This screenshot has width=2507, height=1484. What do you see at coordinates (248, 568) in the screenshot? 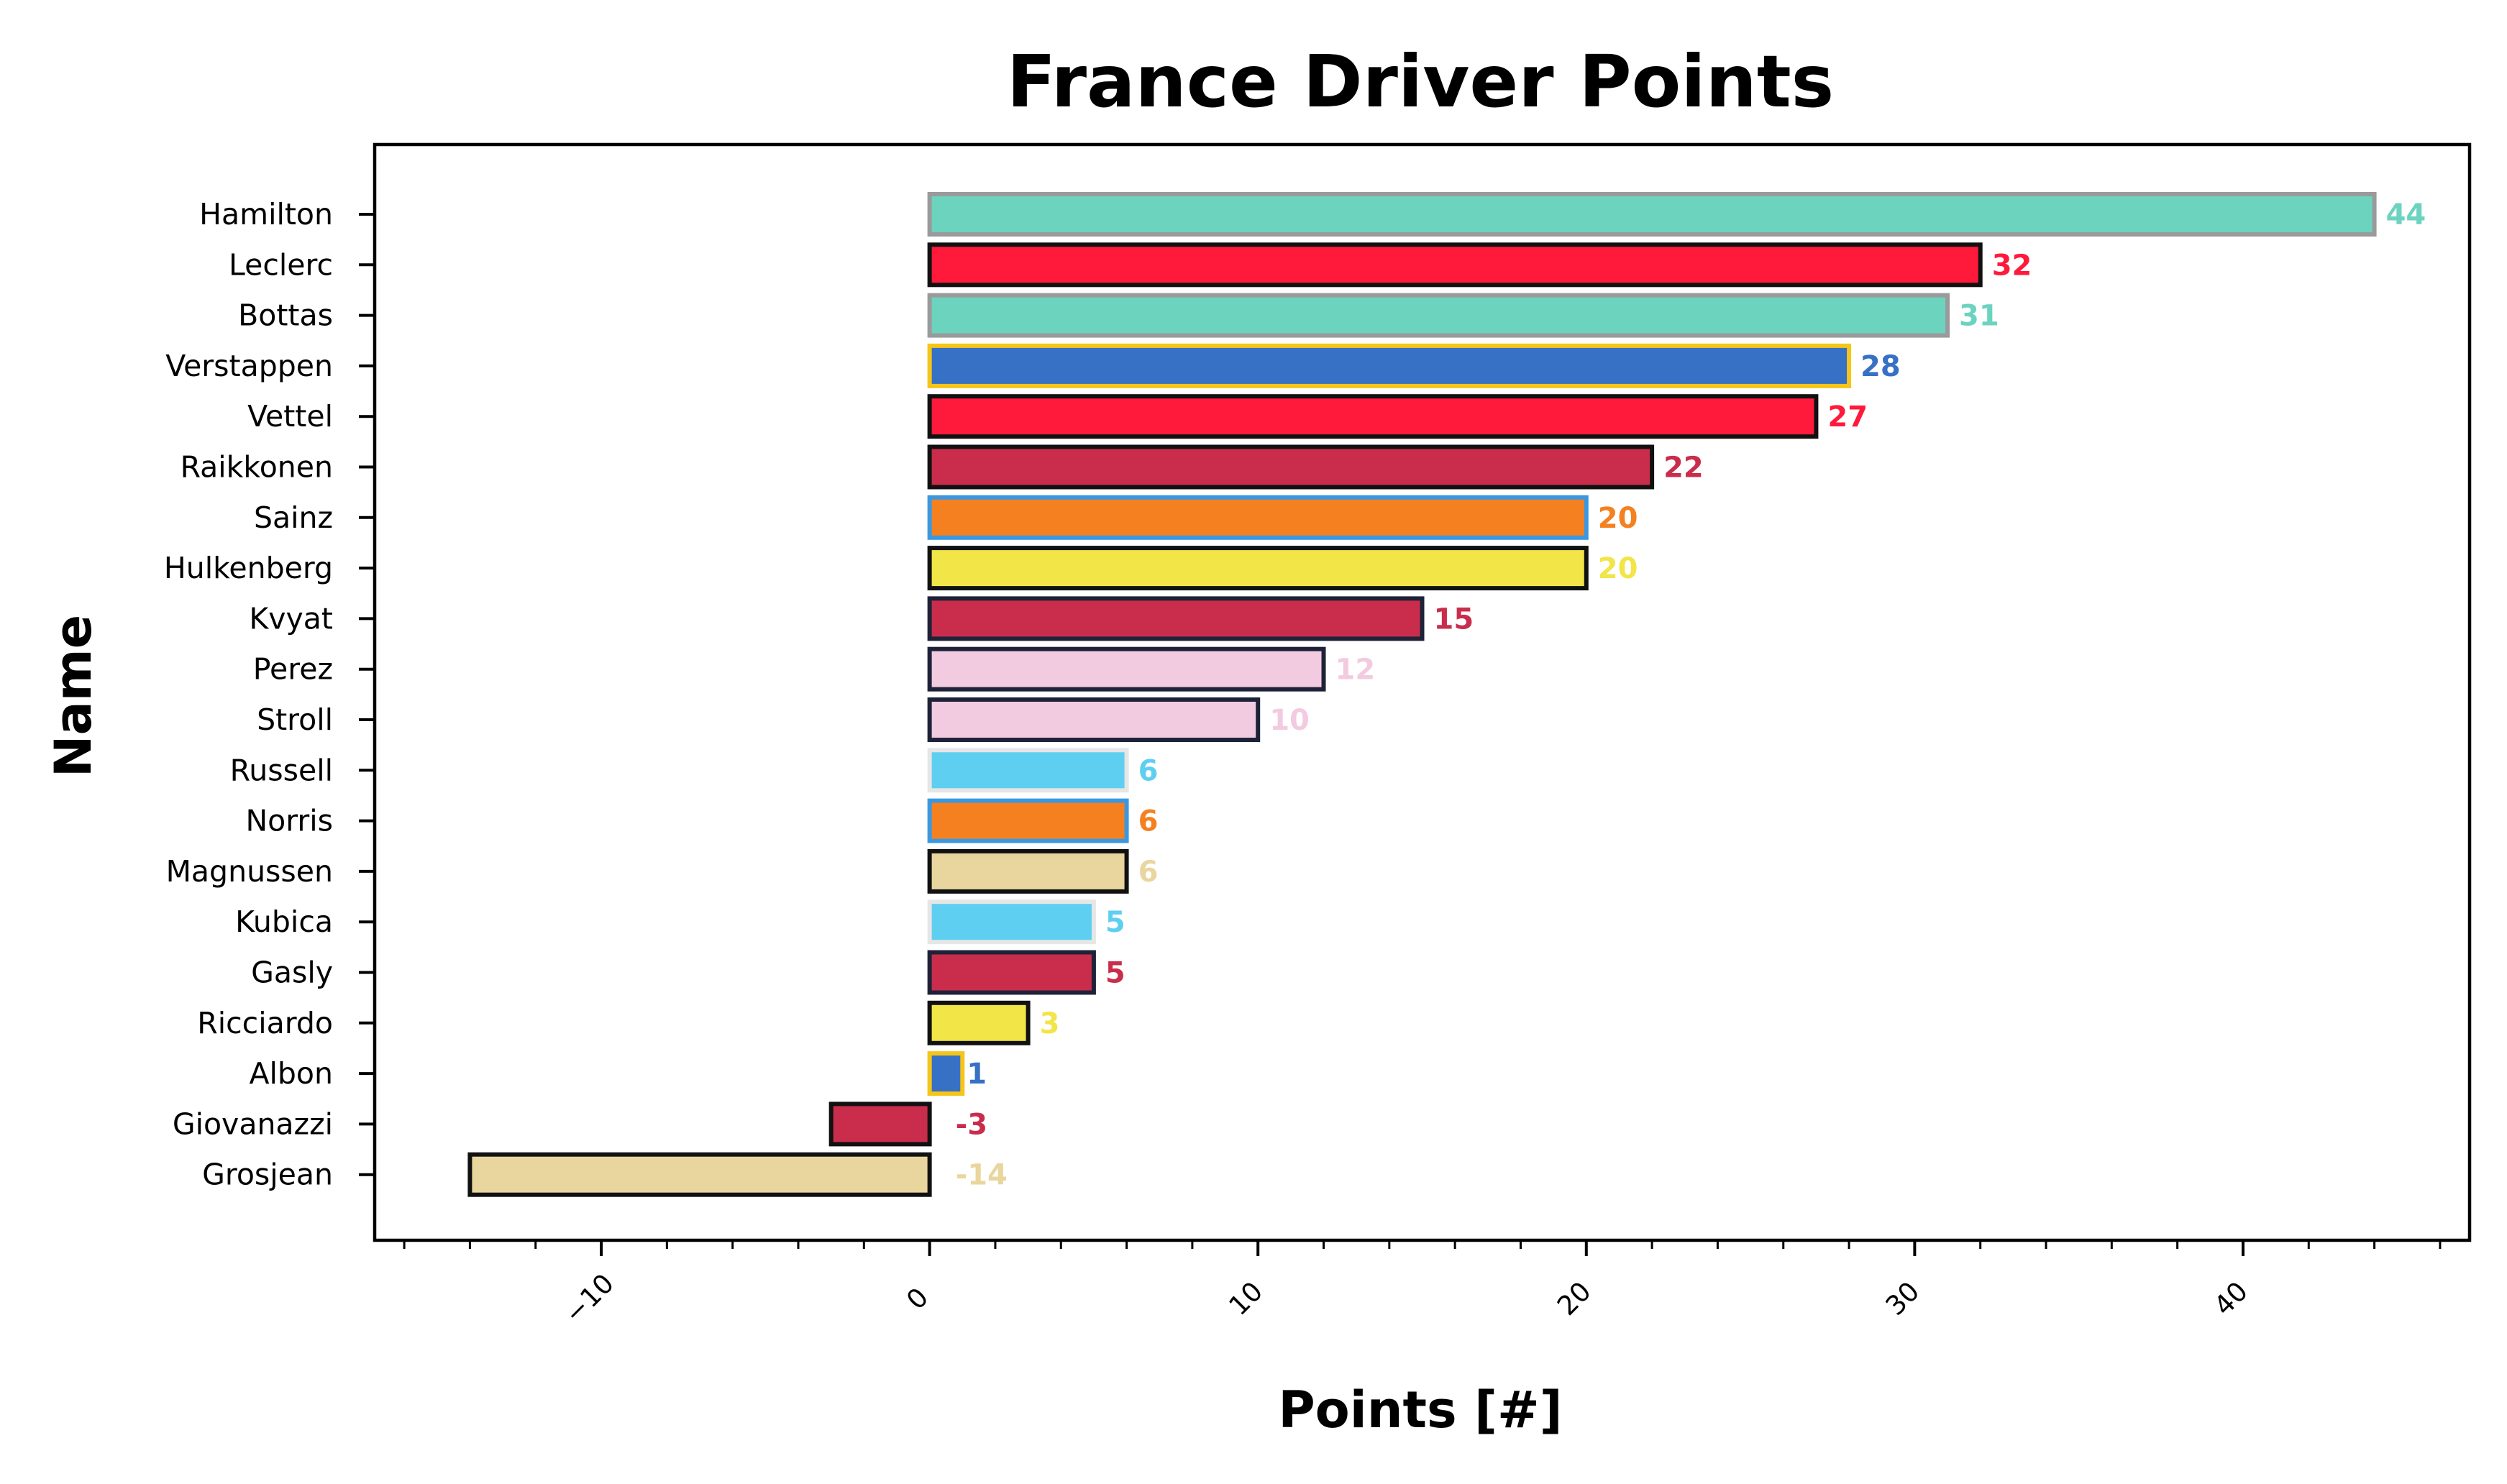
I see `y-tick-label-hulkenberg: Hulkenberg` at bounding box center [248, 568].